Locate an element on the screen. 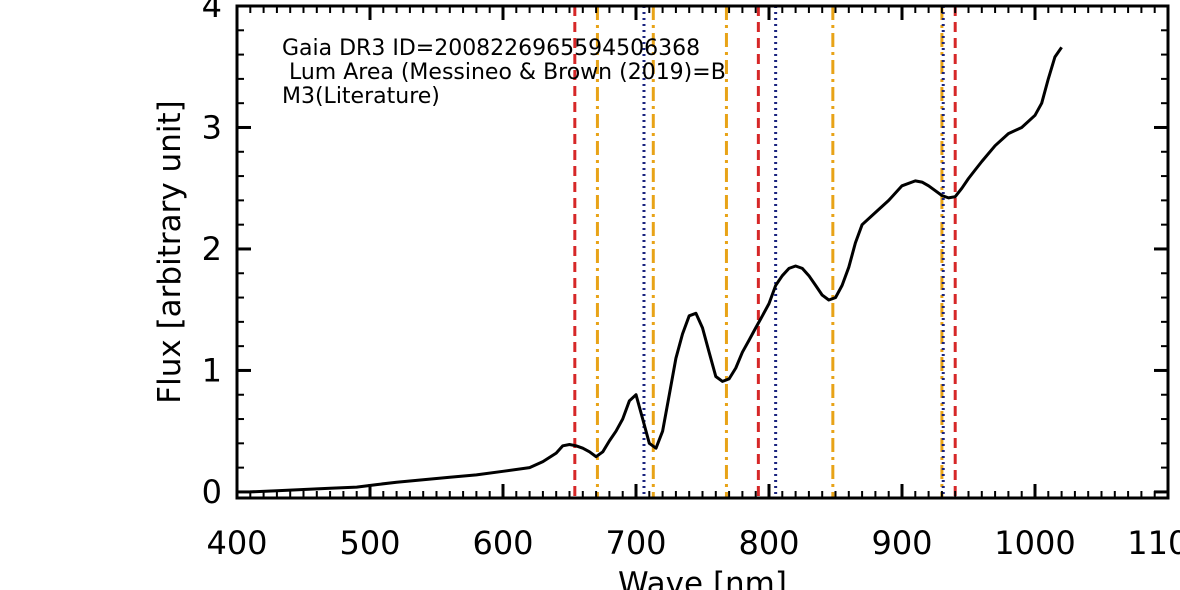  x-tick-label: 900 is located at coordinates (901, 543).